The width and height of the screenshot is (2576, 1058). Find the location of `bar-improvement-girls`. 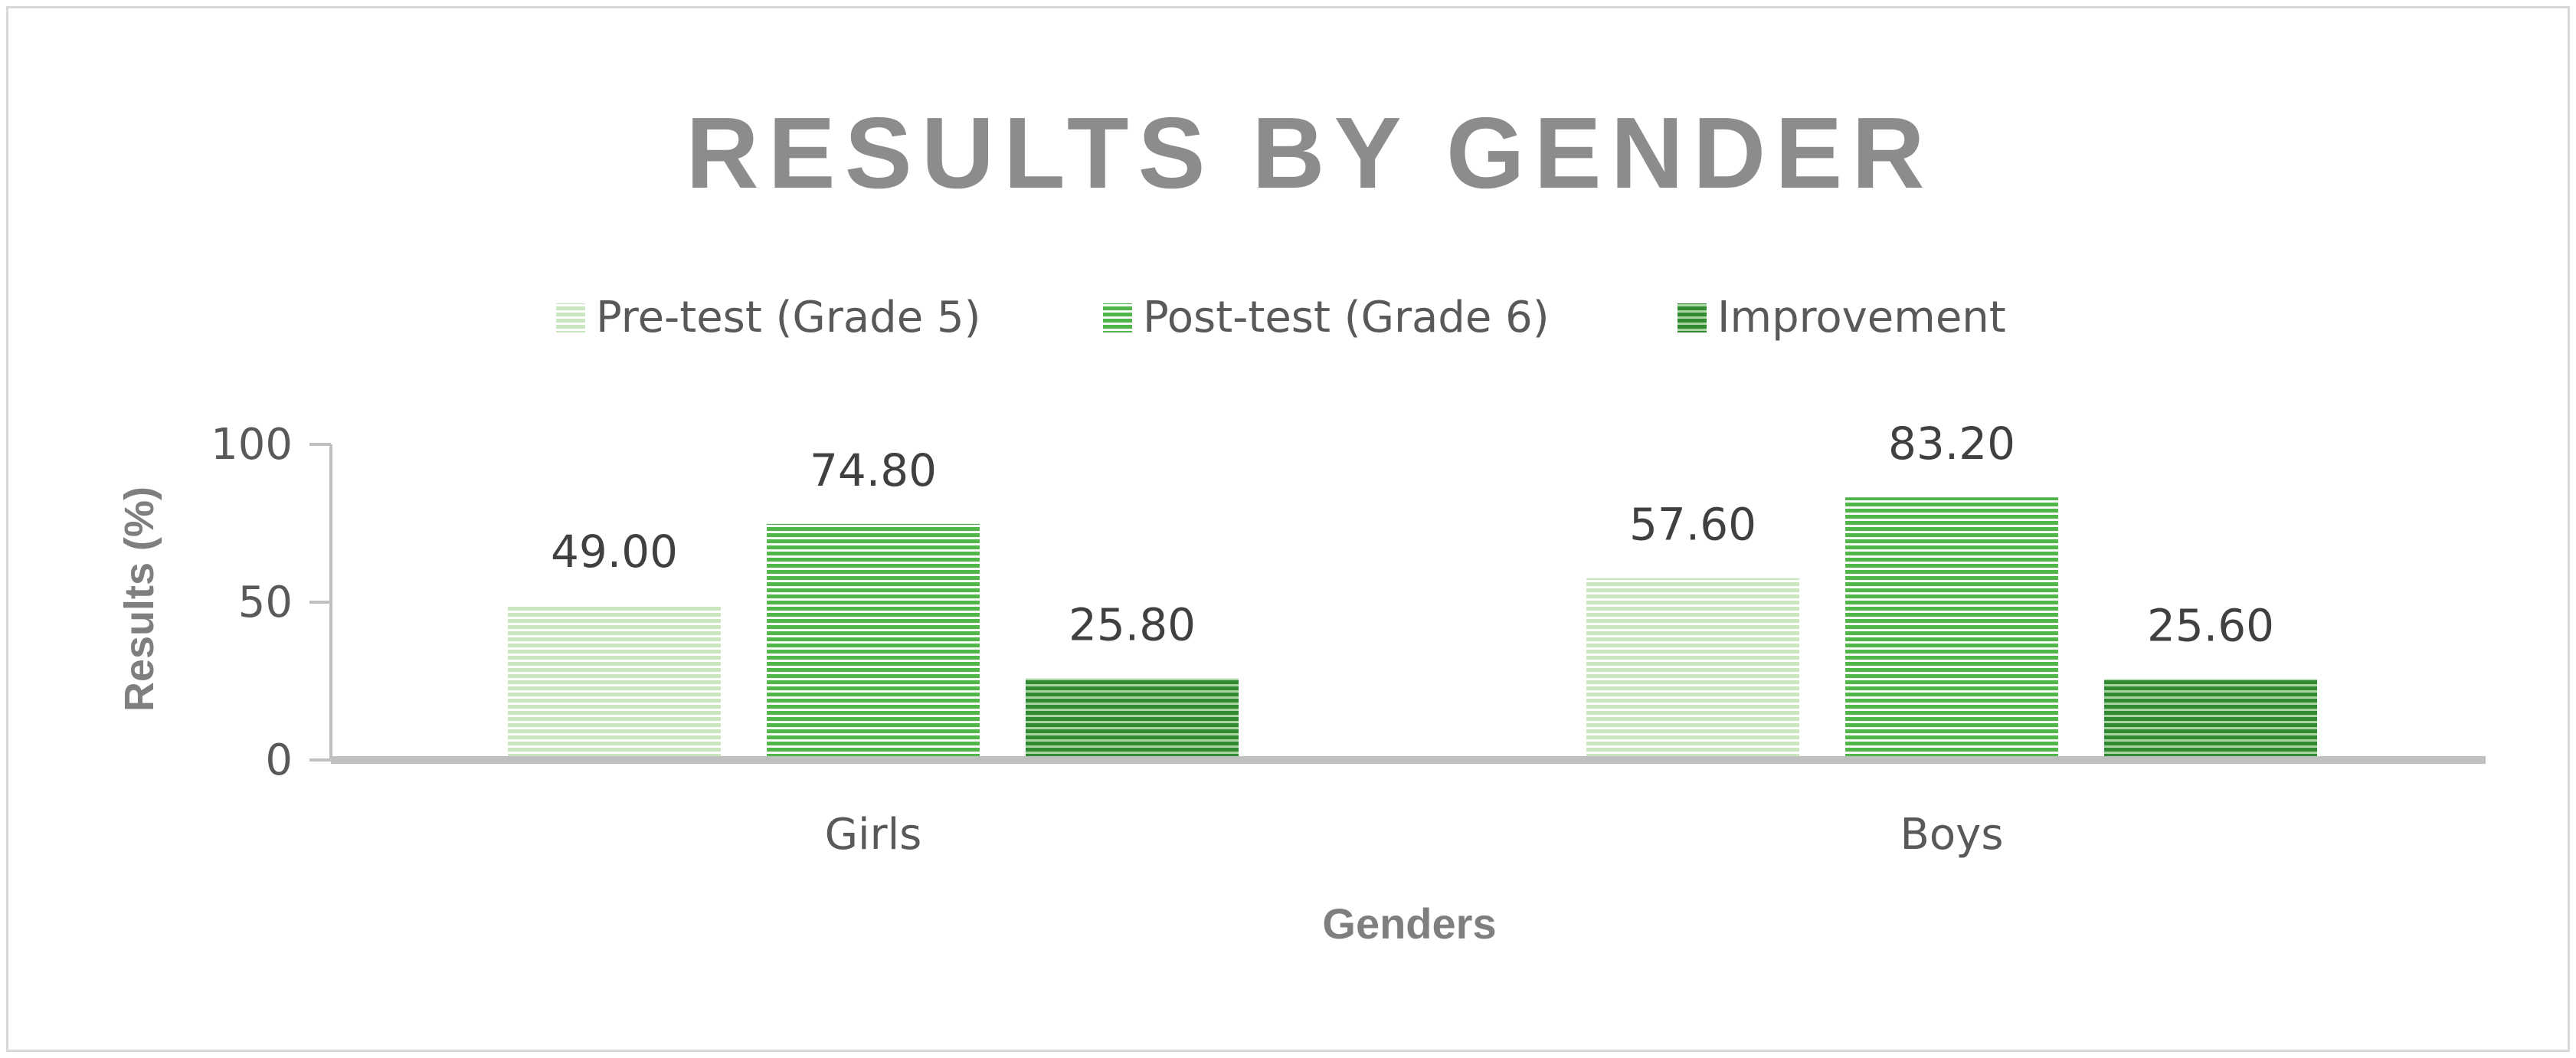

bar-improvement-girls is located at coordinates (1132, 719).